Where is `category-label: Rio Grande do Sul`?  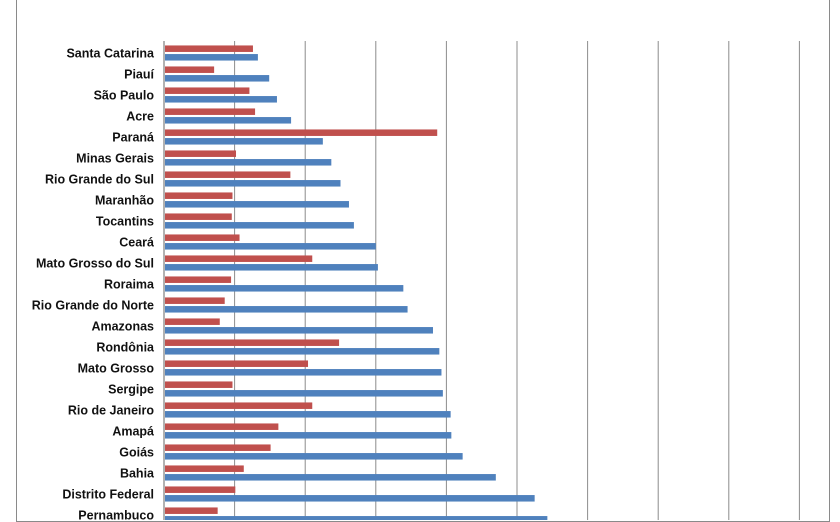
category-label: Rio Grande do Sul is located at coordinates (99, 180).